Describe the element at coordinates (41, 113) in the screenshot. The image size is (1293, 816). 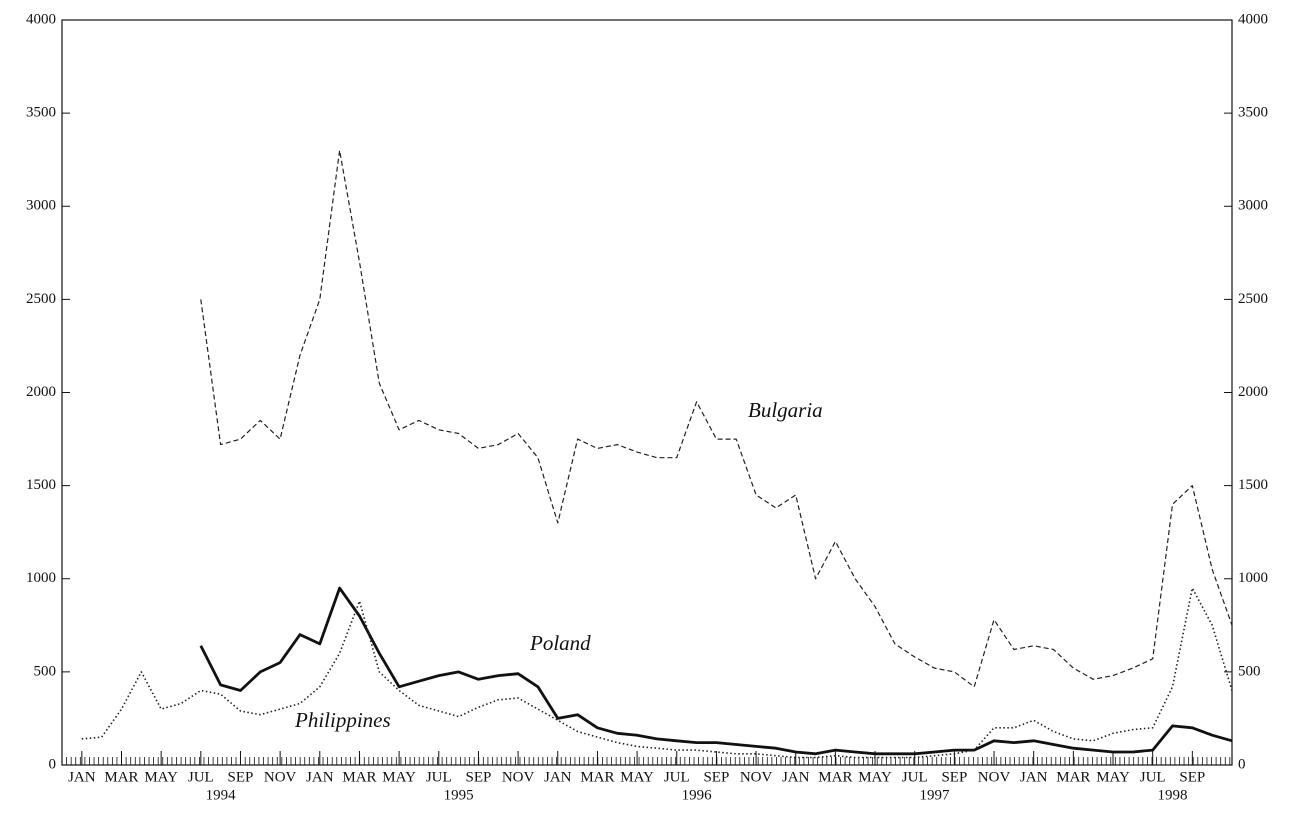
I see `y-tick-label: 3500` at that location.